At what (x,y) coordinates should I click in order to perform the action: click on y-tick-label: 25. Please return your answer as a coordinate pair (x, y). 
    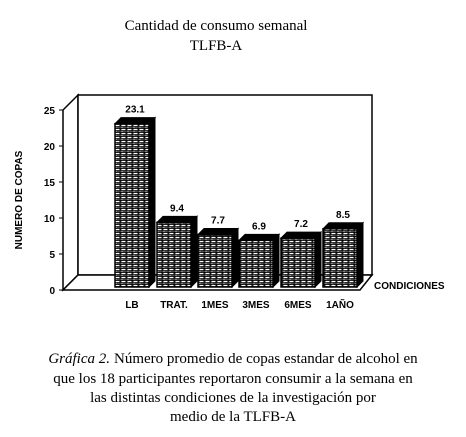
    Looking at the image, I should click on (50, 111).